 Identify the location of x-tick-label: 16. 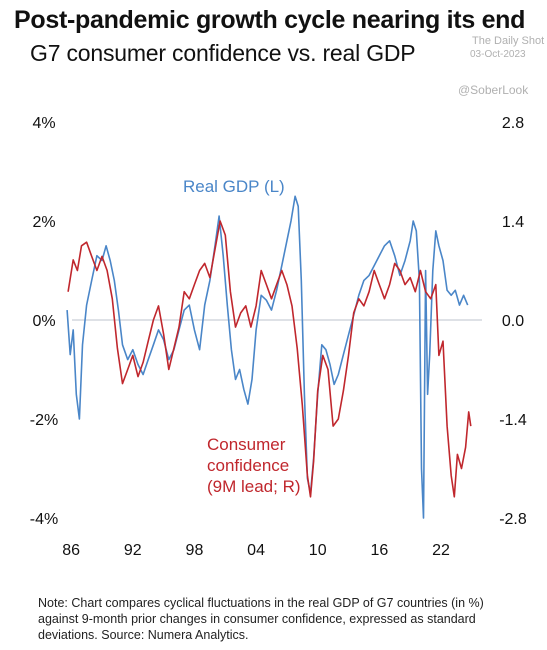
(379, 550).